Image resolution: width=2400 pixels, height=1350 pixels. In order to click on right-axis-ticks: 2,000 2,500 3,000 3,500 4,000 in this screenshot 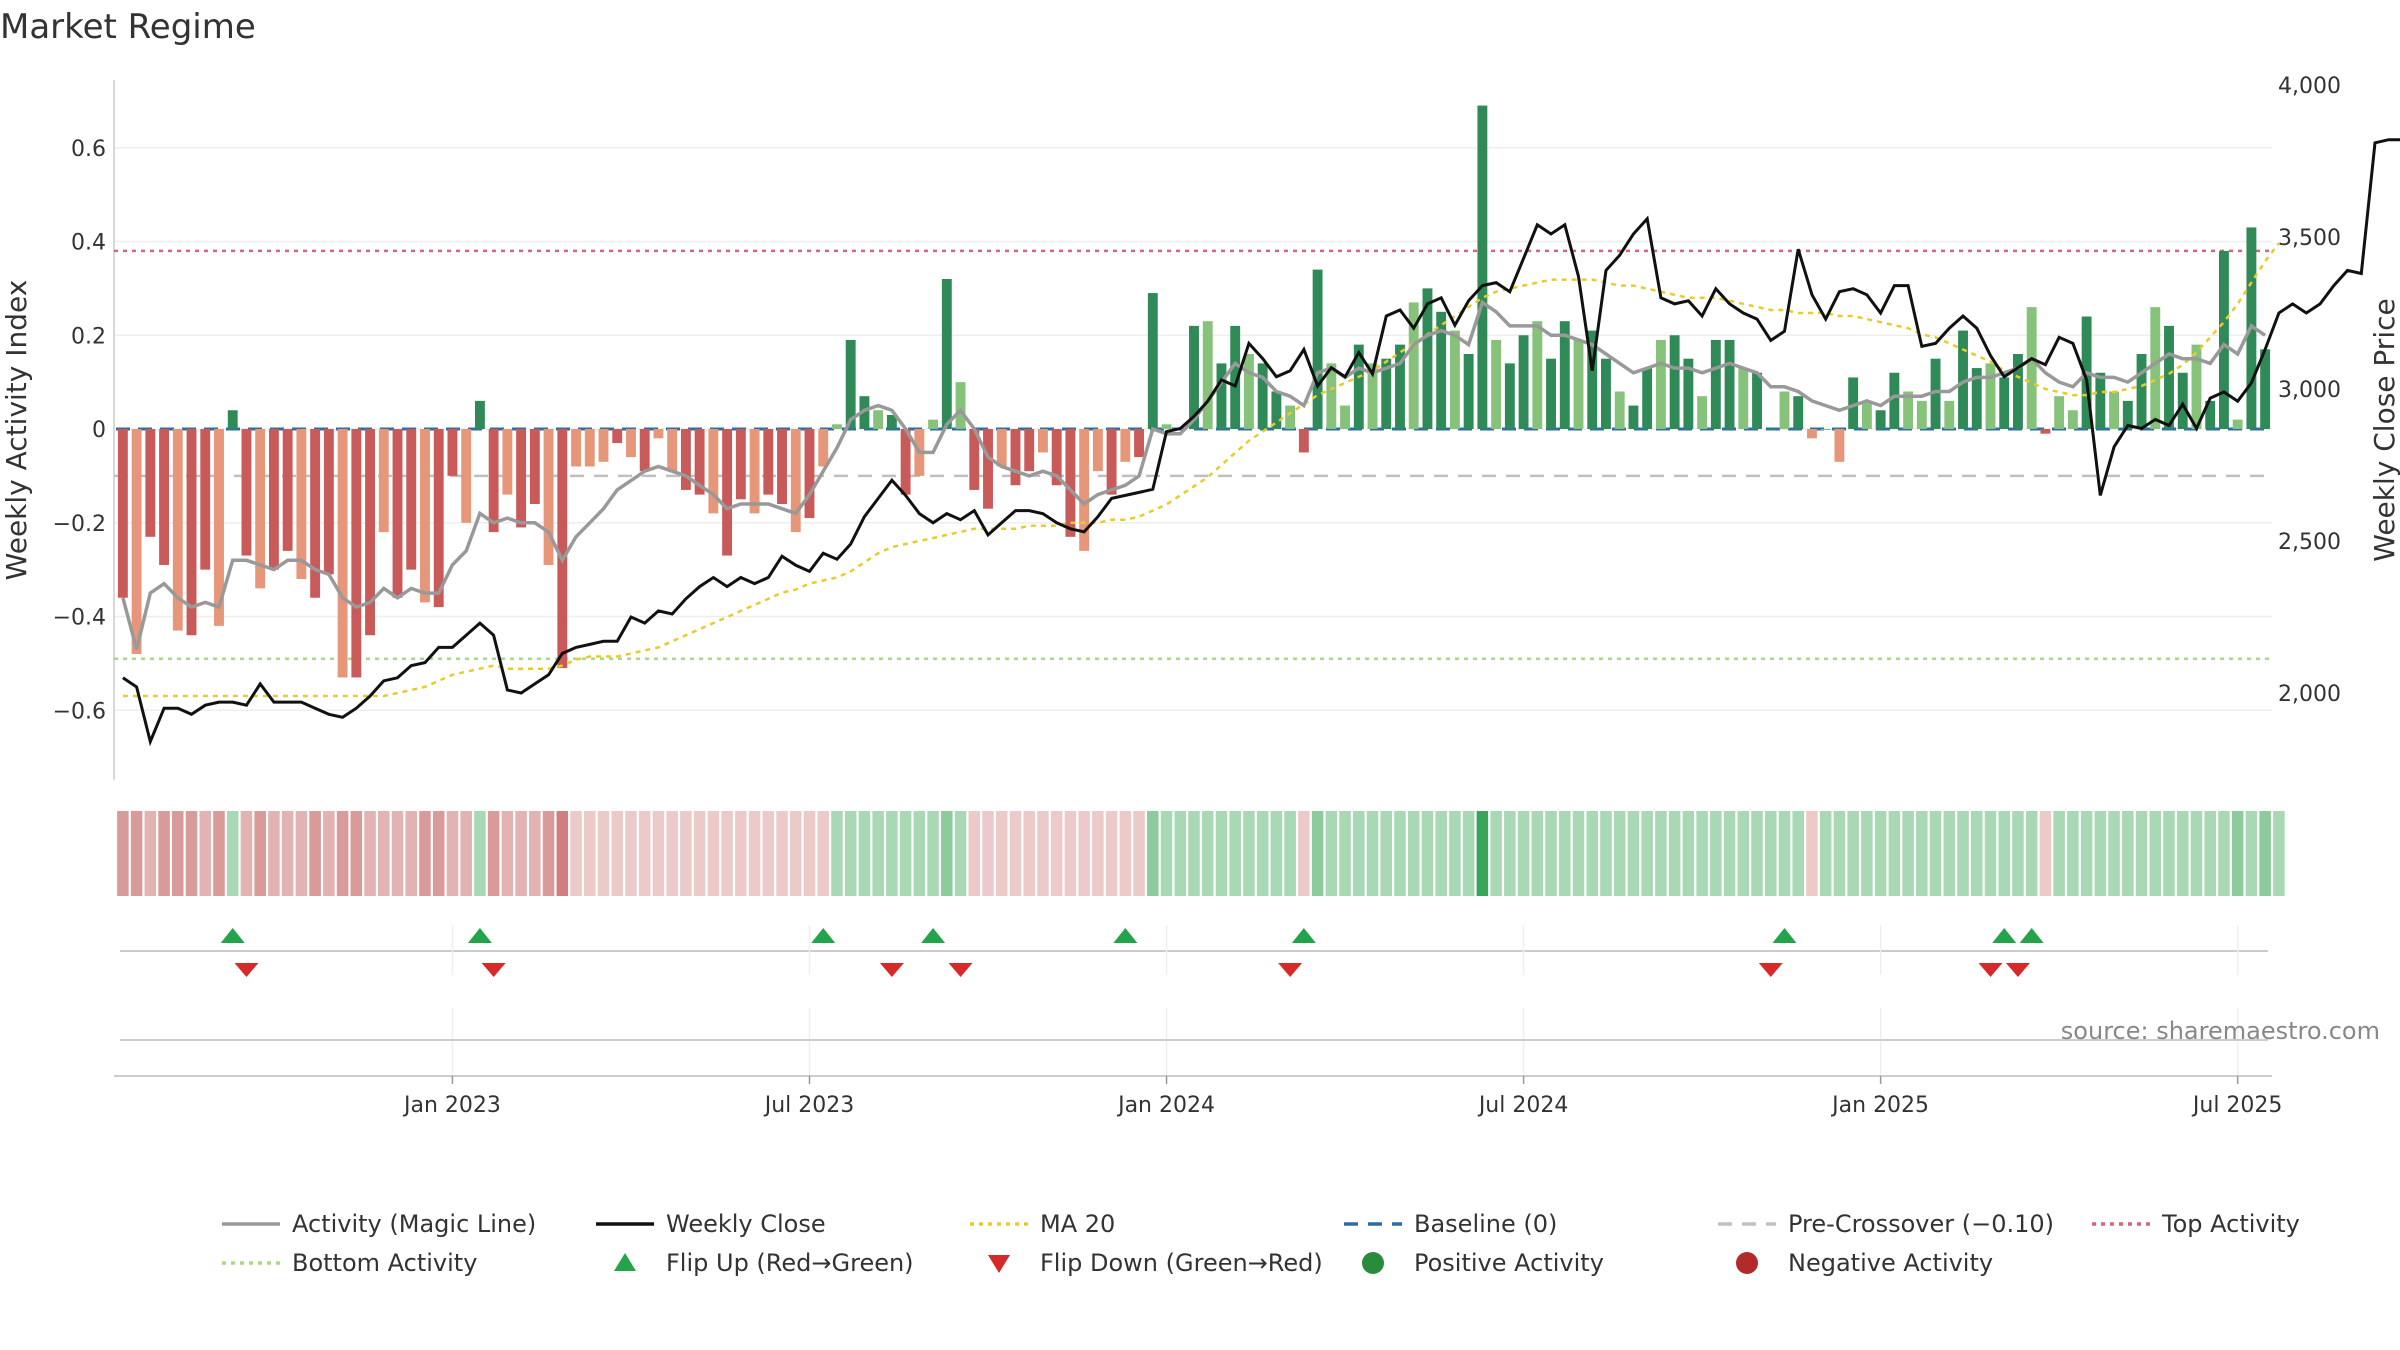, I will do `click(2309, 390)`.